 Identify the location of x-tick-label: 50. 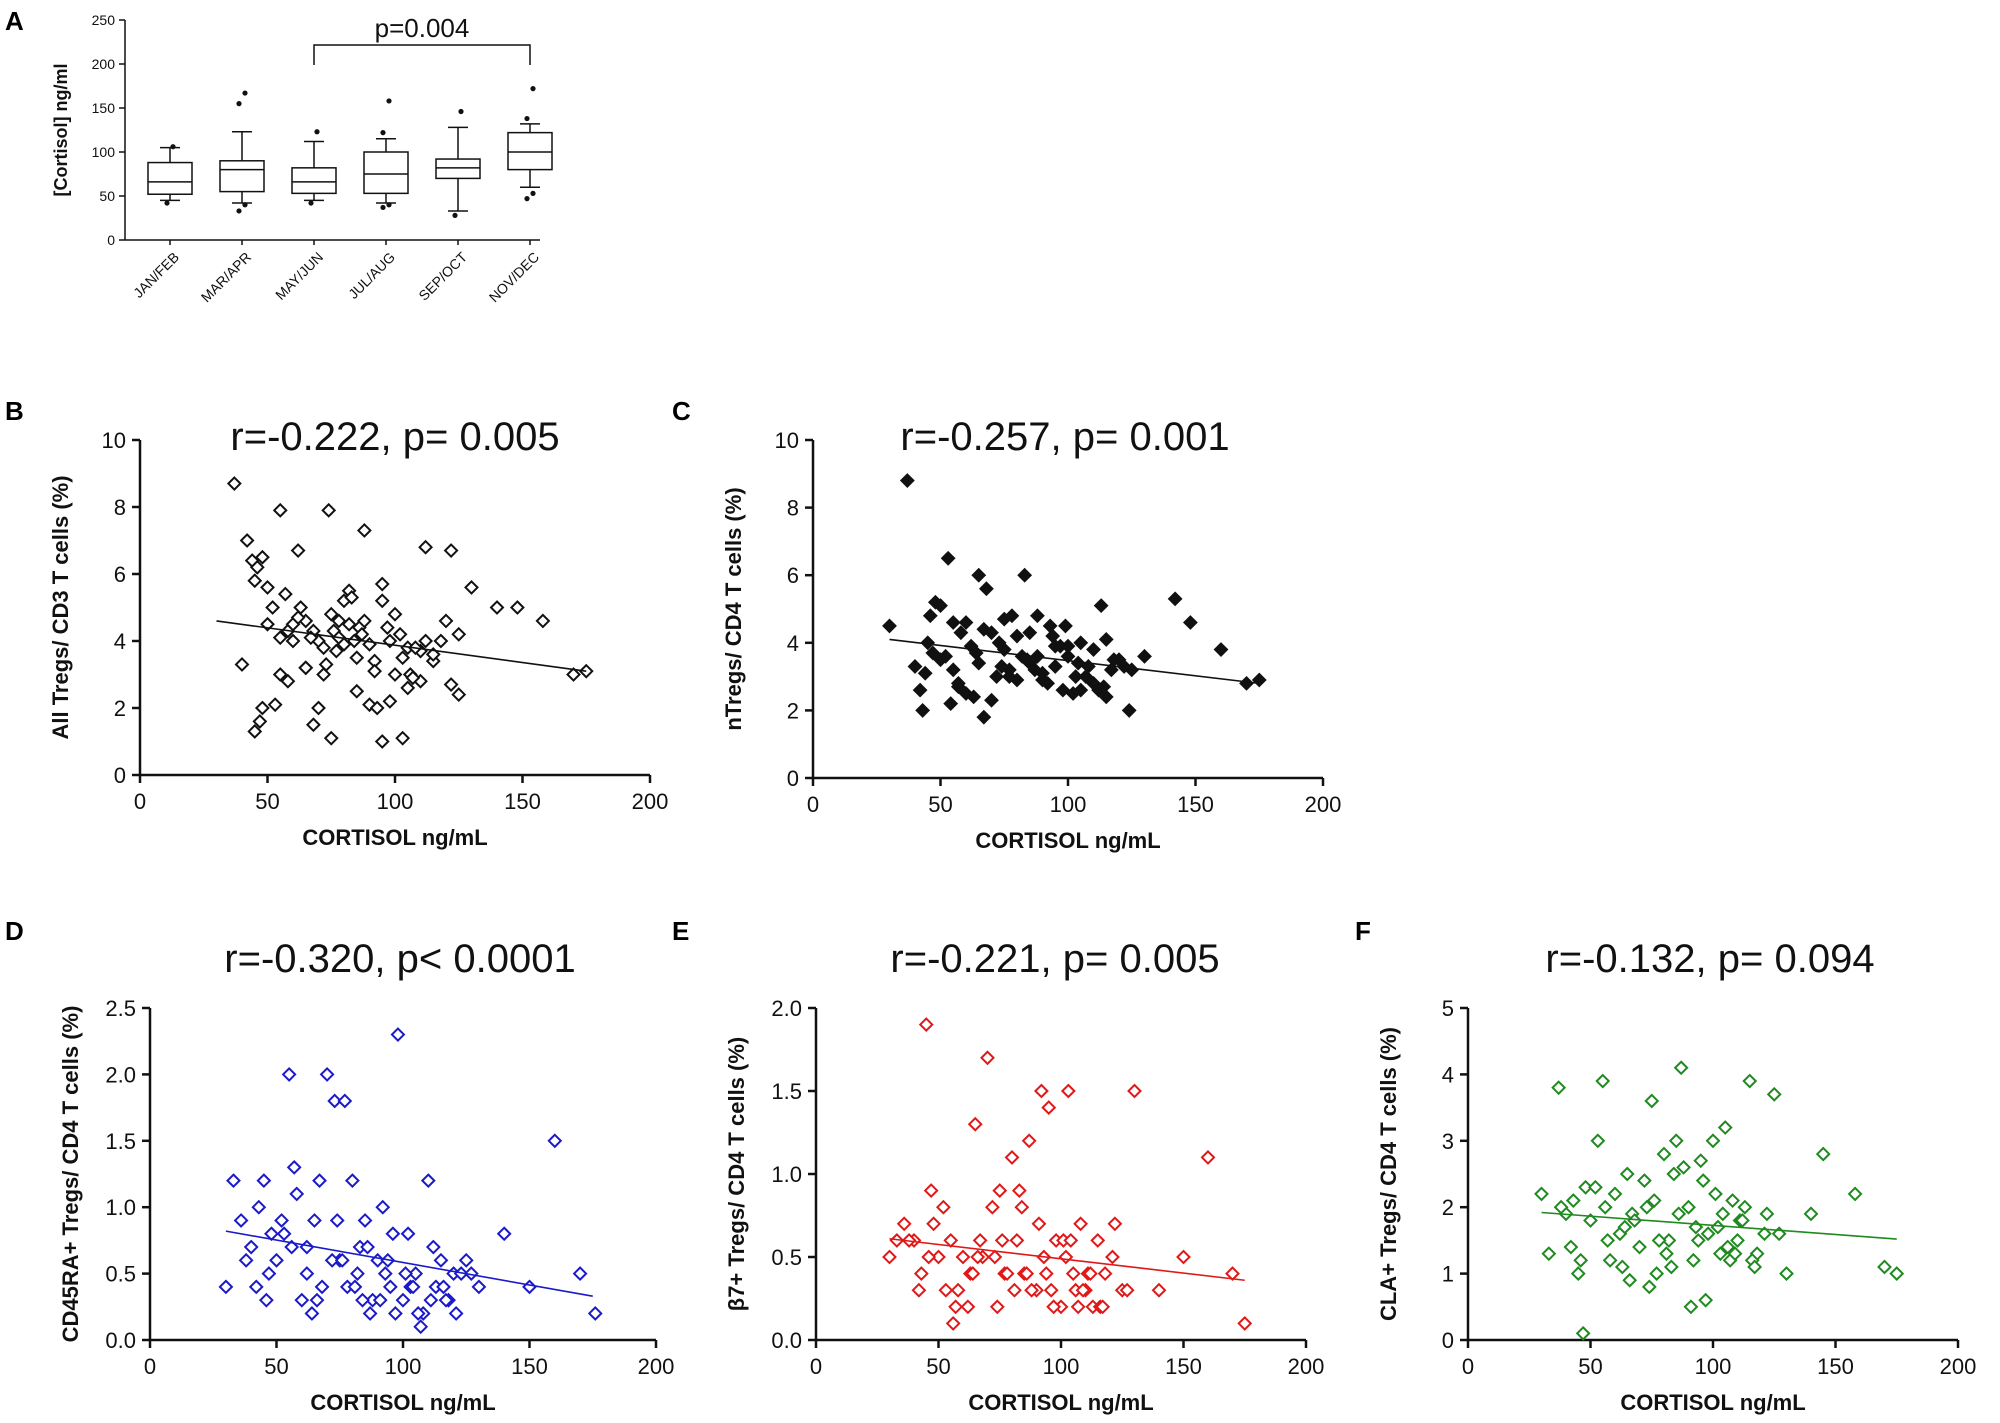
(940, 804).